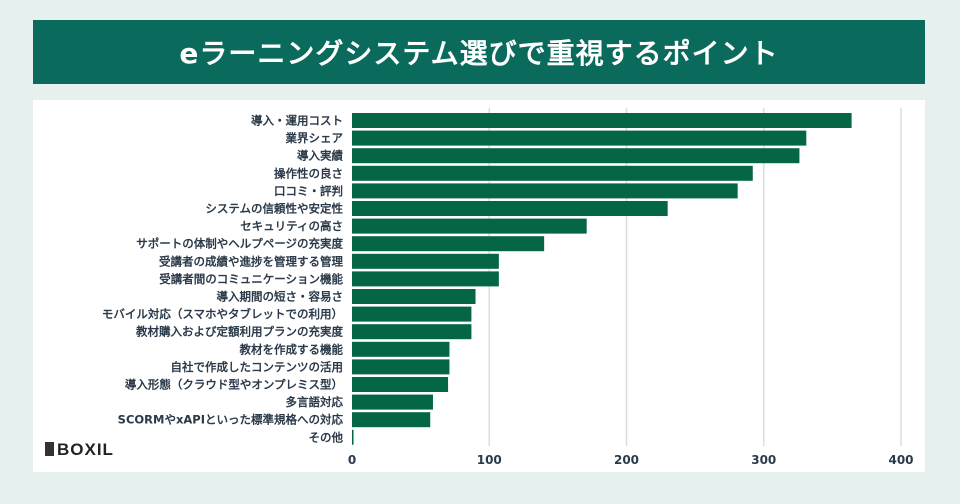  I want to click on category-label: 導入・運用コスト, so click(297, 121).